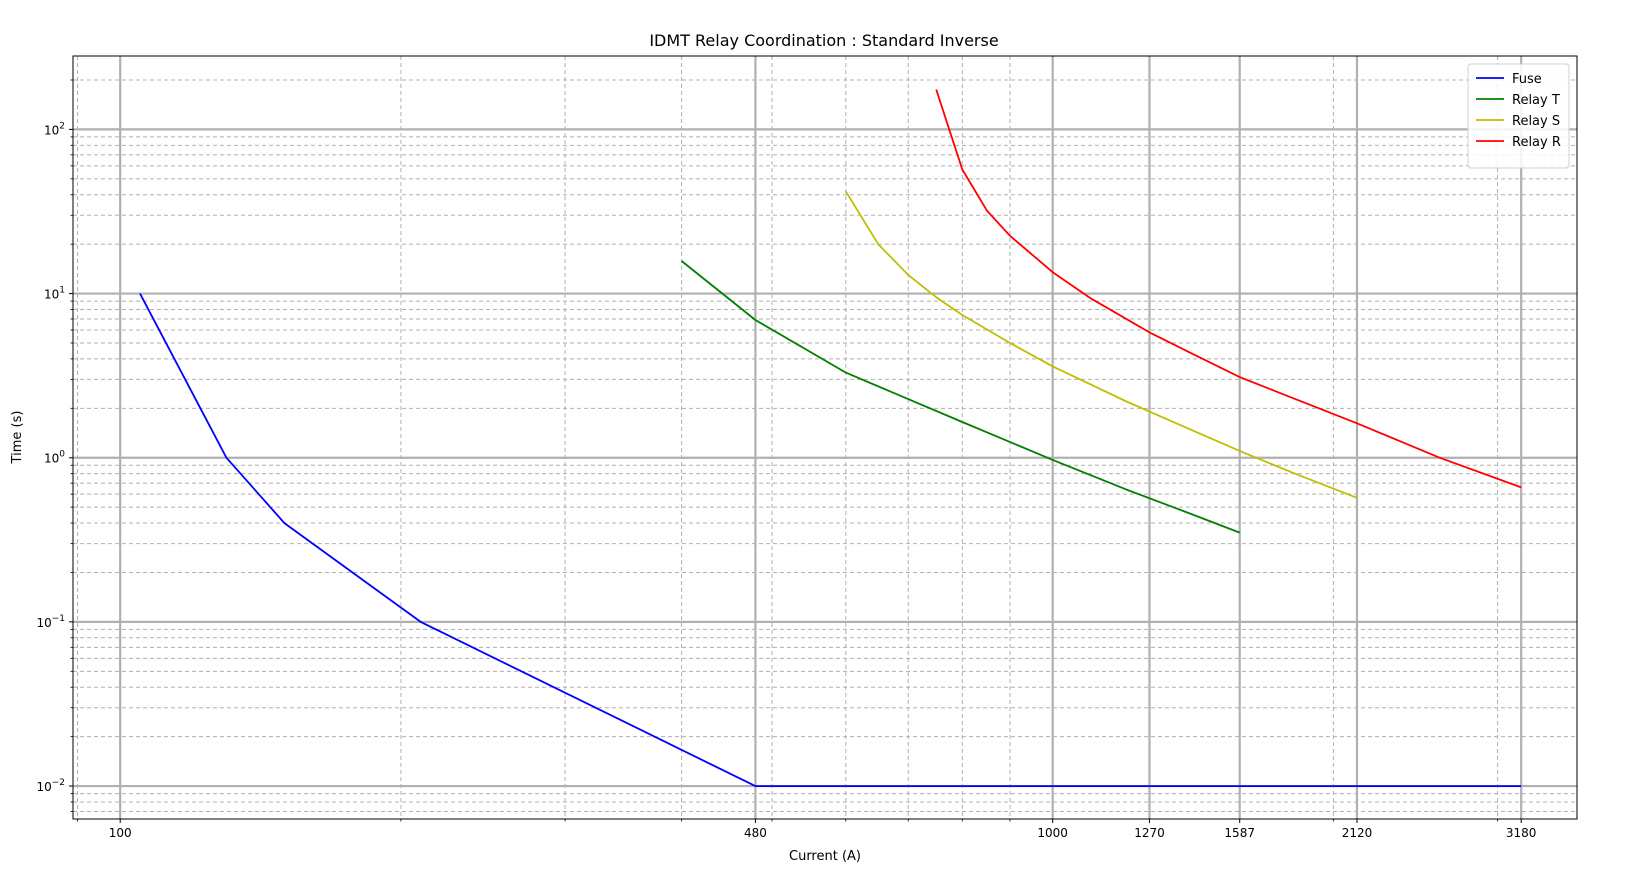 The width and height of the screenshot is (1650, 870). I want to click on x-tick-label: 100, so click(120, 833).